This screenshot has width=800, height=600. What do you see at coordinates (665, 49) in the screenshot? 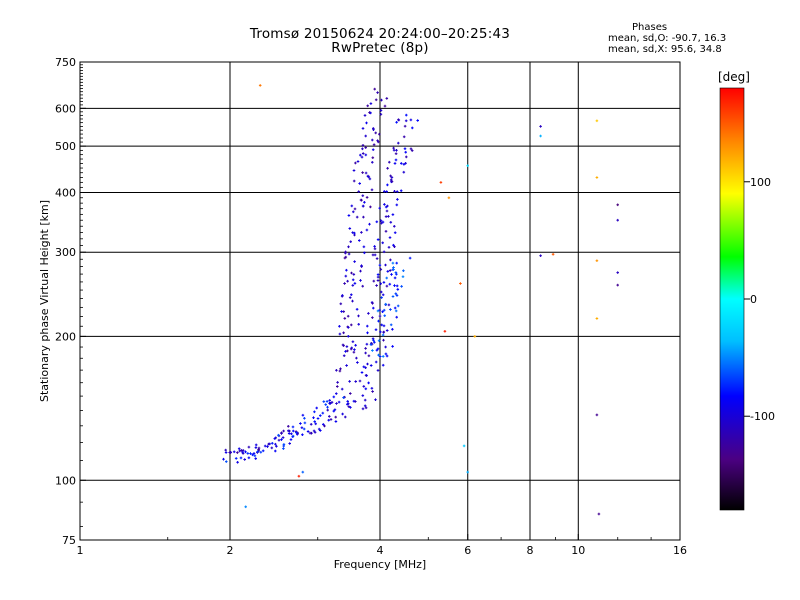
I see `stats-line-x: mean, sd,X: 95.6, 34.8` at bounding box center [665, 49].